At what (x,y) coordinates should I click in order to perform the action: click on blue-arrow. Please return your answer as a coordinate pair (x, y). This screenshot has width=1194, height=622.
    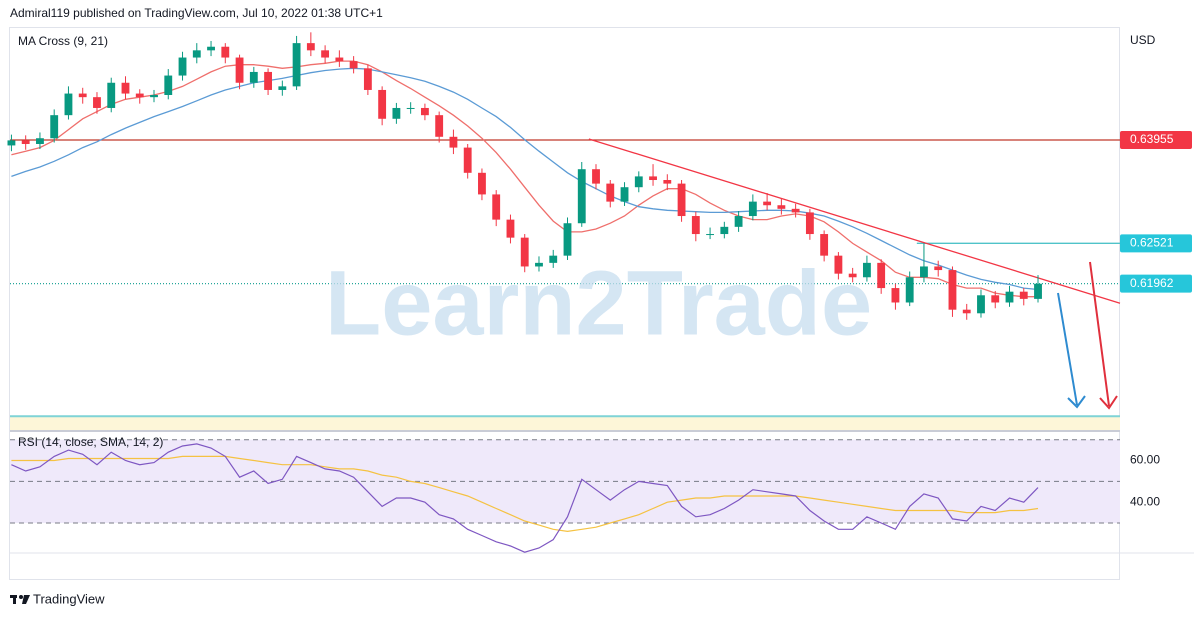
    Looking at the image, I should click on (1071, 350).